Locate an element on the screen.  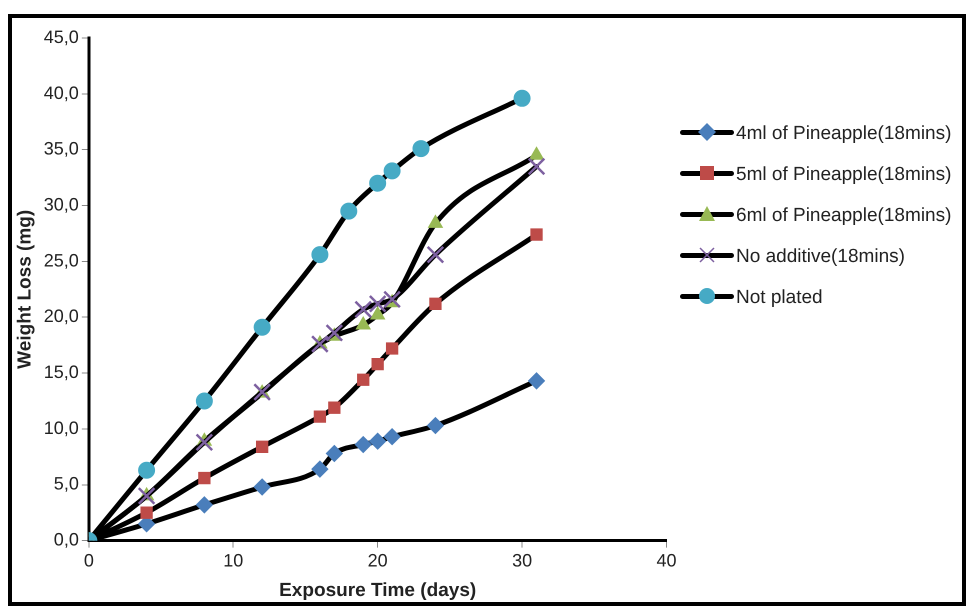
y-tick-label: 35,0 is located at coordinates (61, 148).